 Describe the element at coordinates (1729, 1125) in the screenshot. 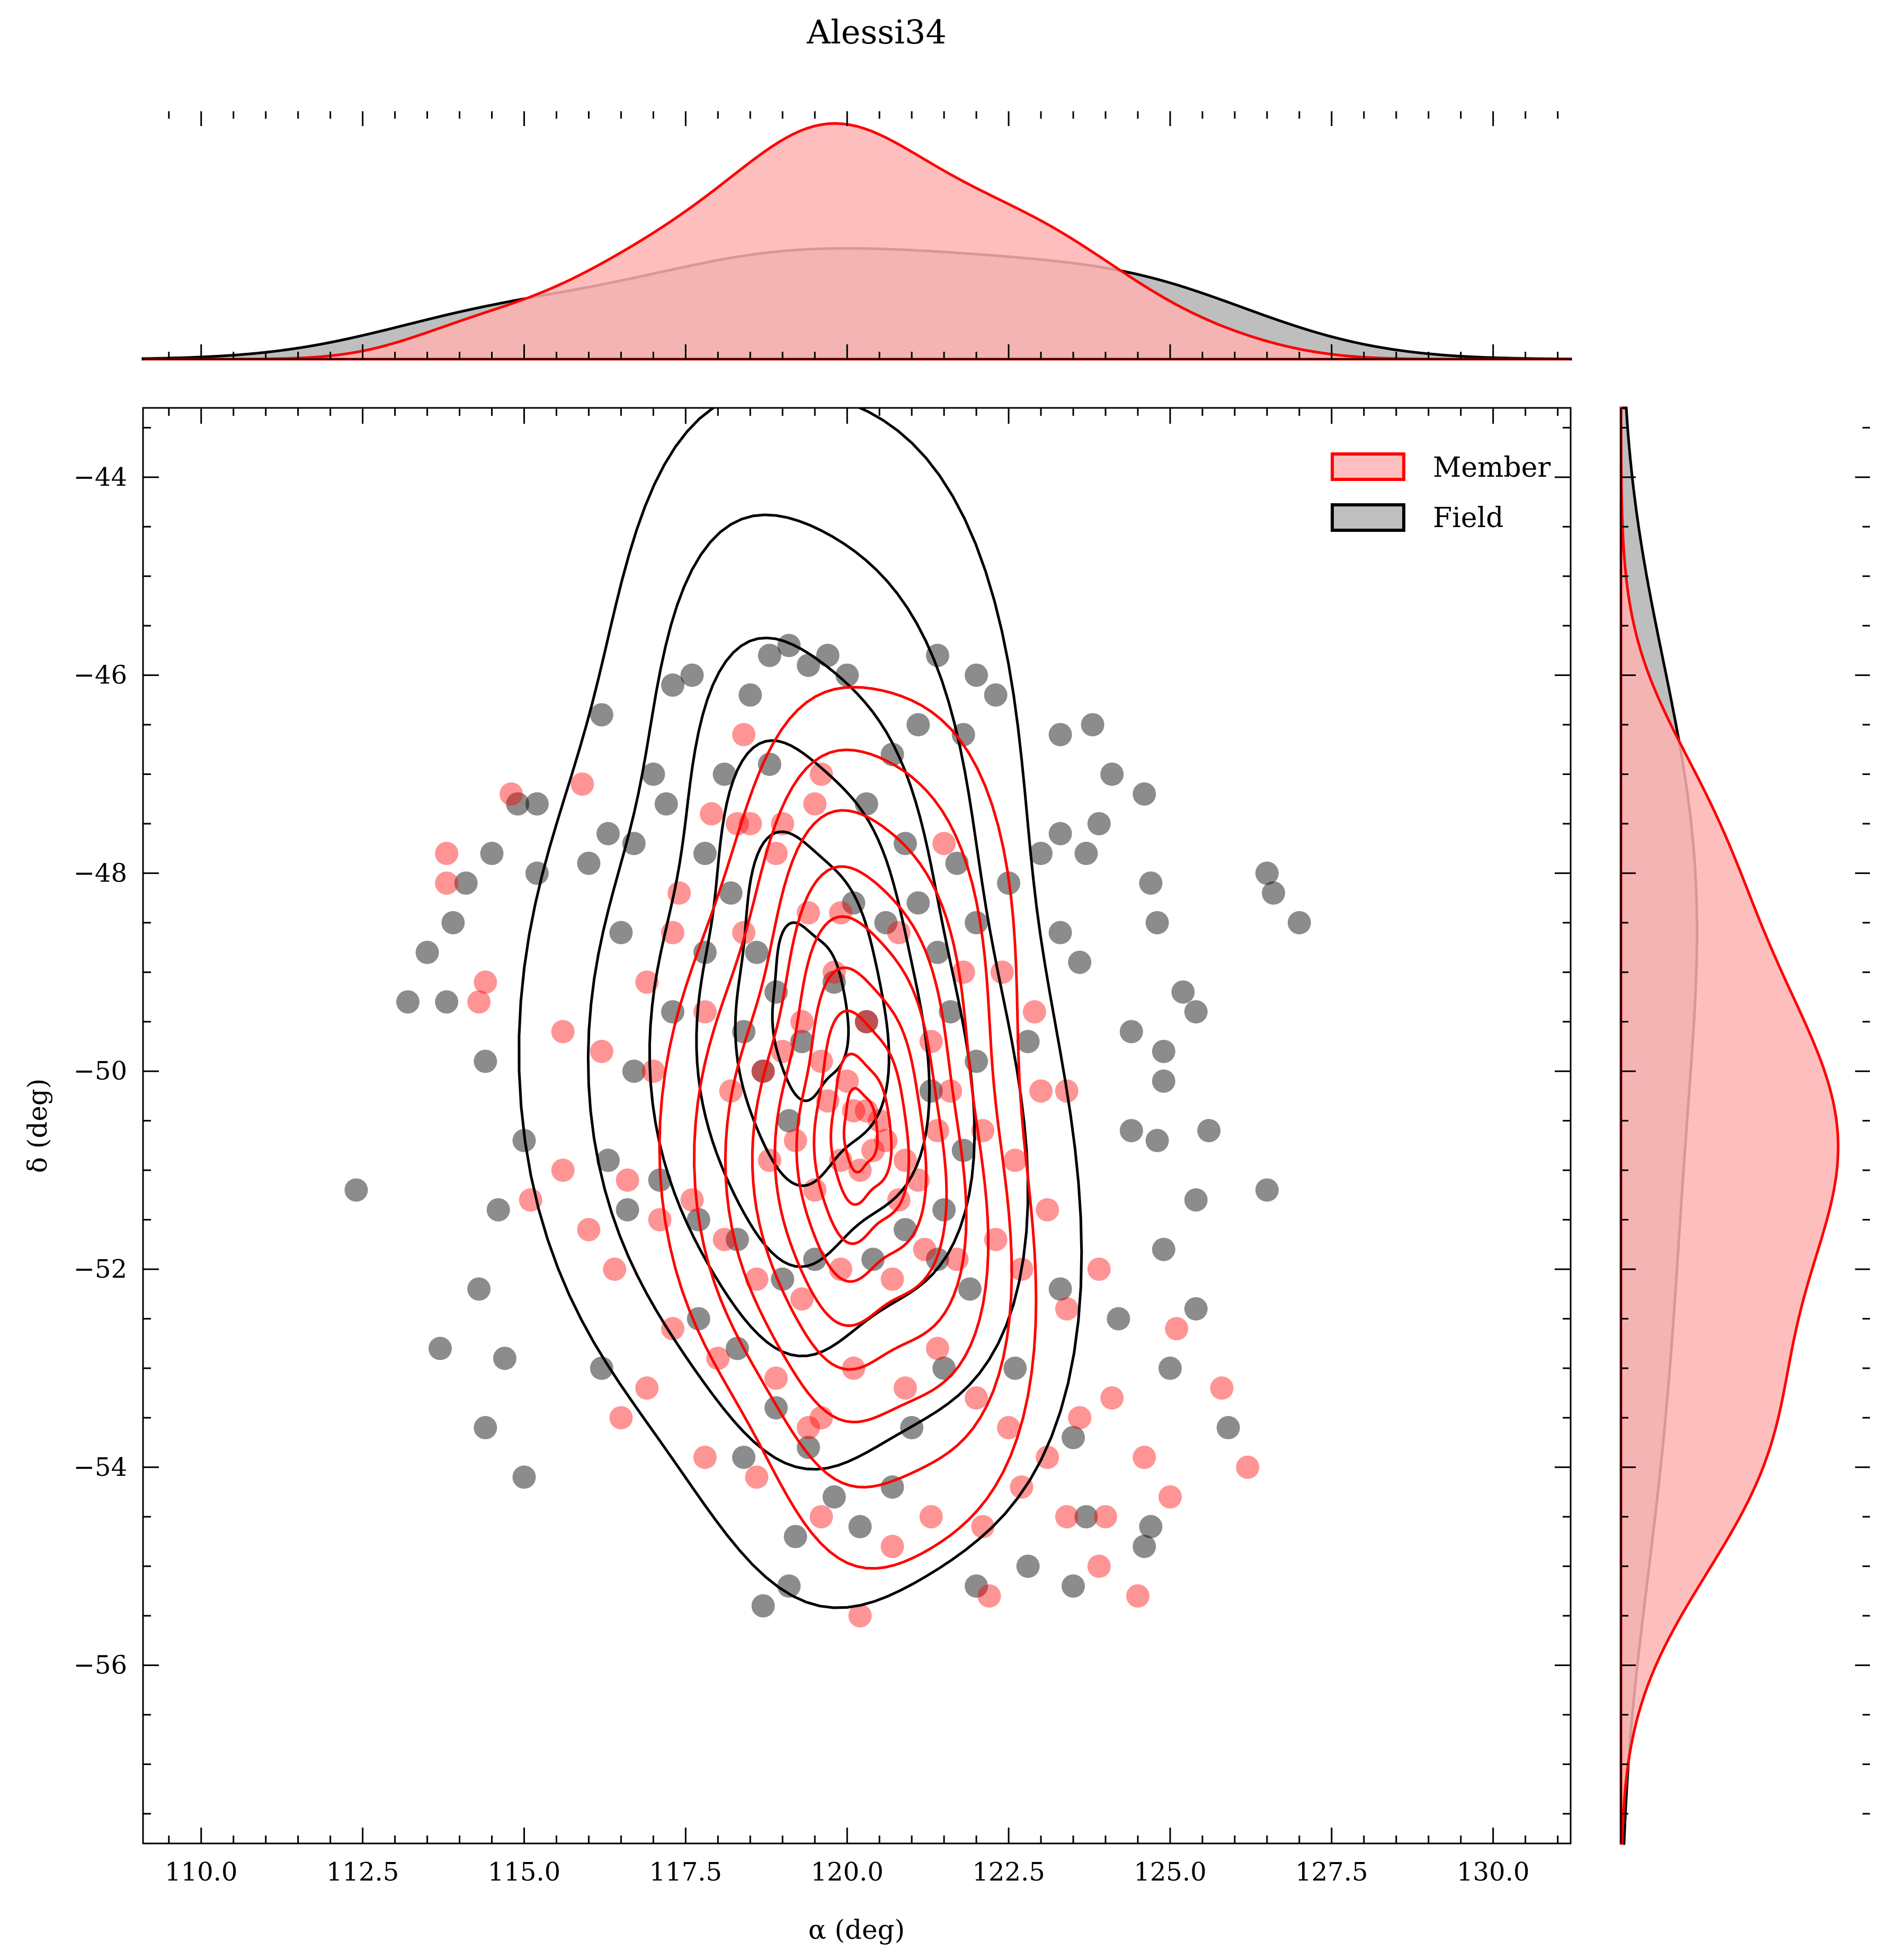

I see `right-density-curves` at that location.